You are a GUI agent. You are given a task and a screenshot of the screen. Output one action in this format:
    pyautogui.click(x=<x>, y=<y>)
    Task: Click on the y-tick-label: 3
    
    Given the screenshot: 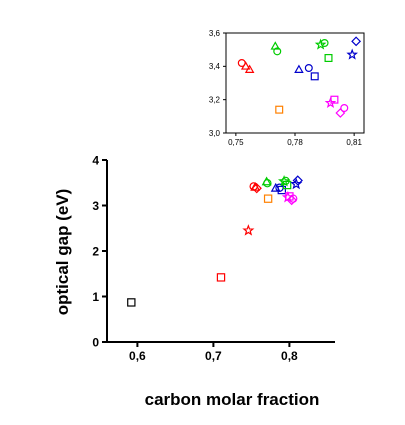 What is the action you would take?
    pyautogui.click(x=95, y=206)
    